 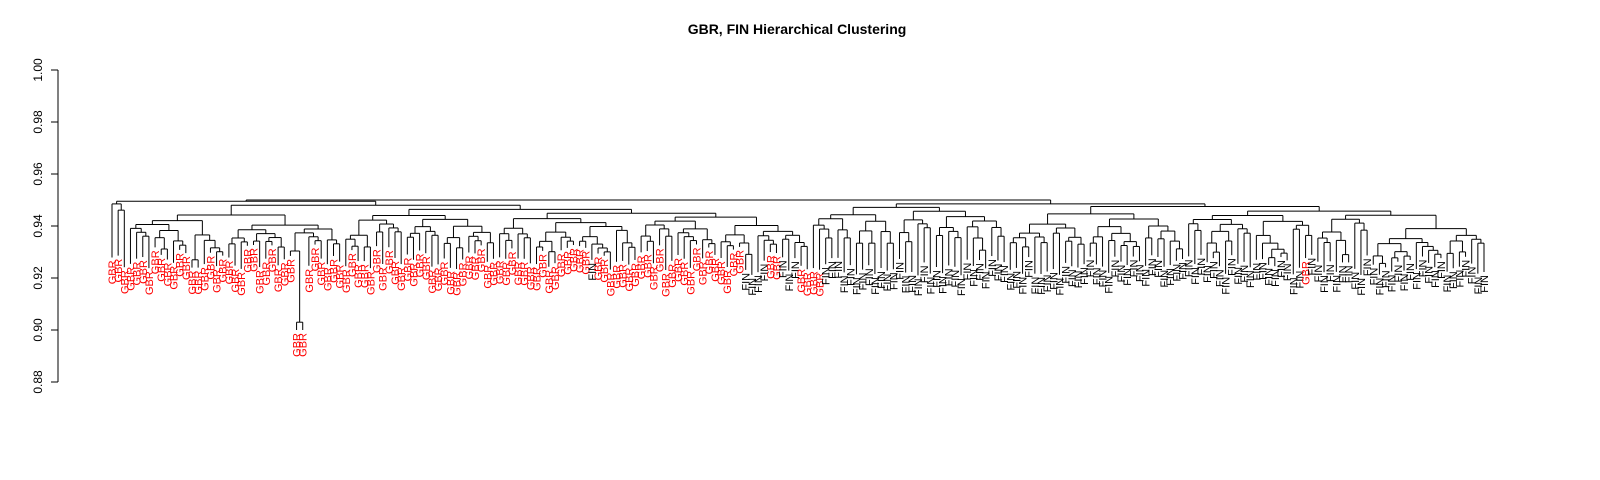 I want to click on y-tick-label: 0.90, so click(x=38, y=330).